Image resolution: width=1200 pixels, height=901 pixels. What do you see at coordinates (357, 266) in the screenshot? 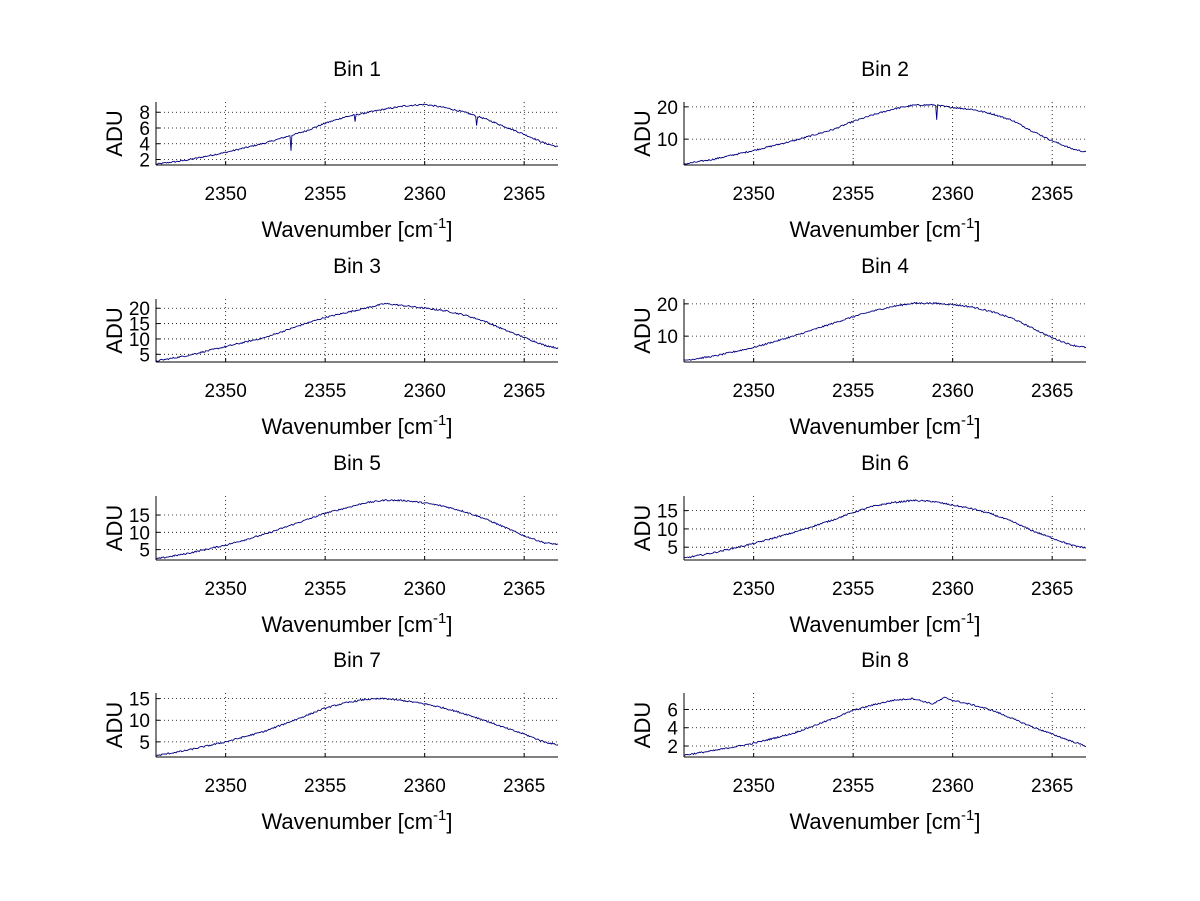
I see `subplot-title: Bin 3` at bounding box center [357, 266].